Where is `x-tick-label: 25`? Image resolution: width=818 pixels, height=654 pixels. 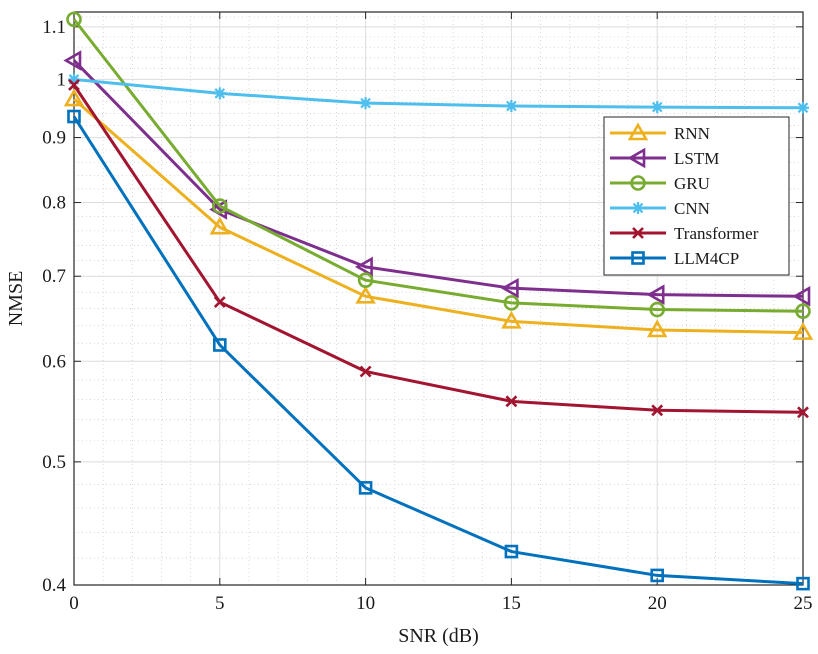 x-tick-label: 25 is located at coordinates (803, 603).